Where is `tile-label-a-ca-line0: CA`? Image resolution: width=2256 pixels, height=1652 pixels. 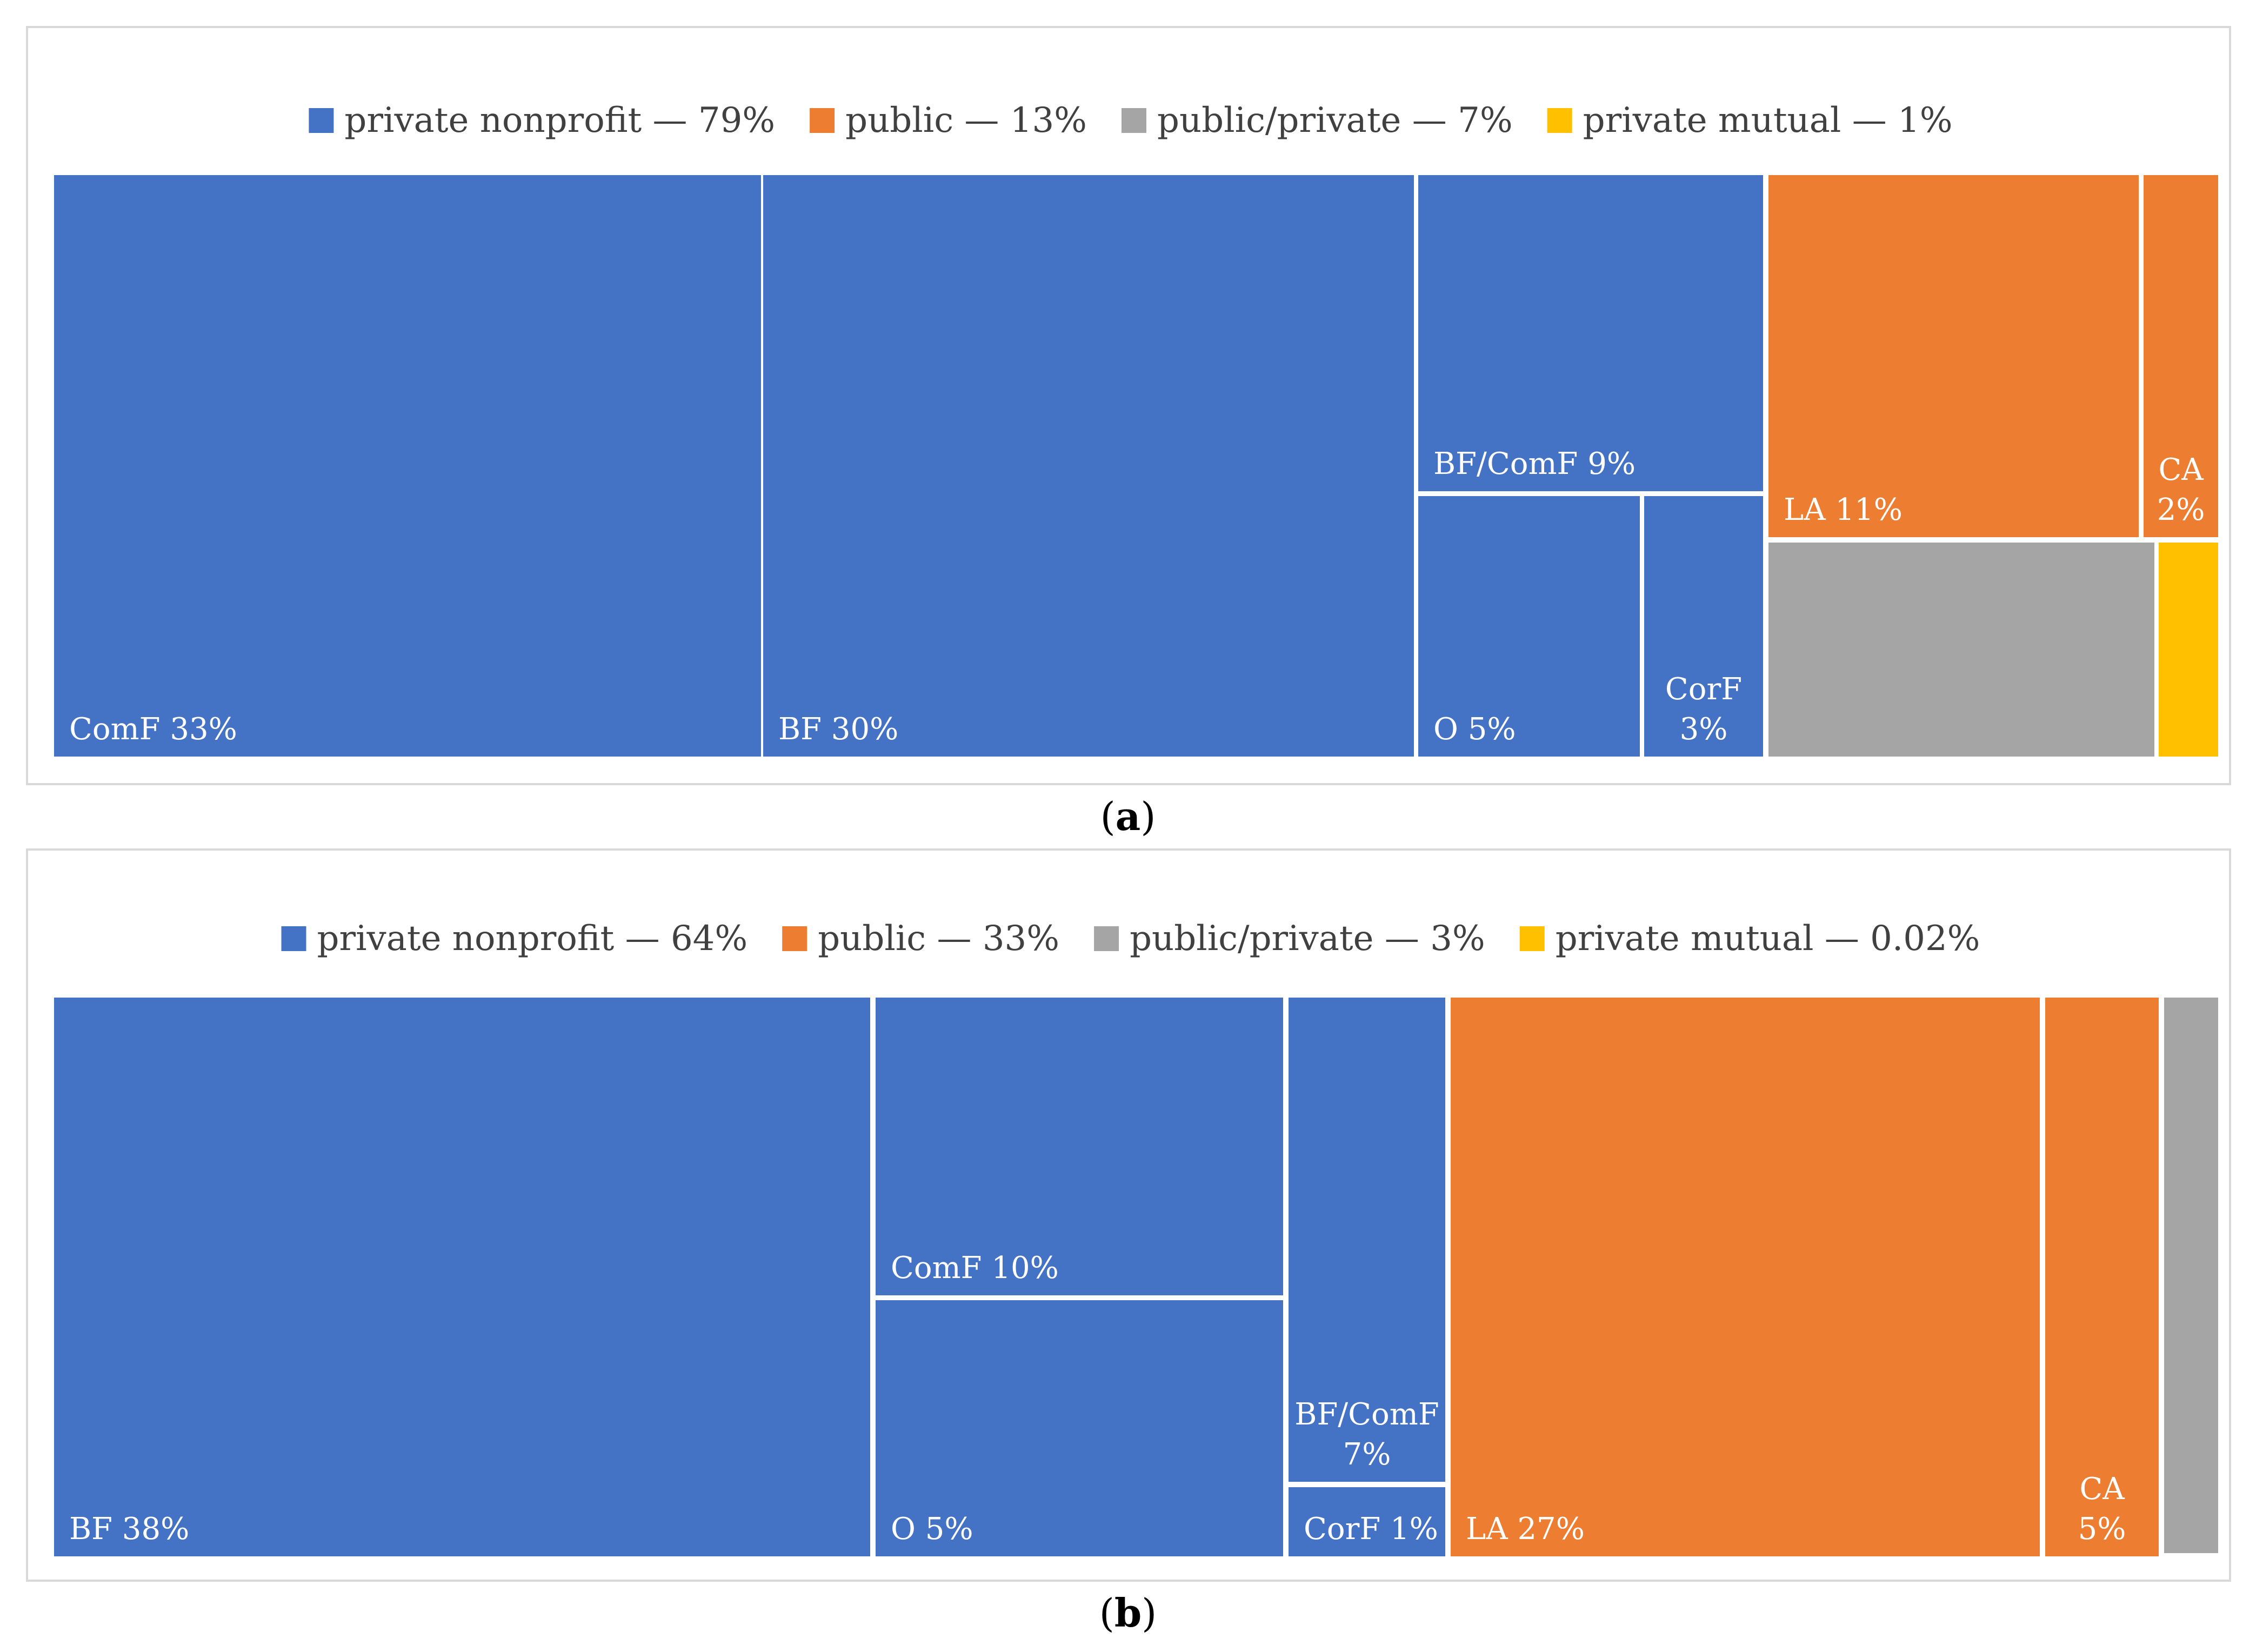
tile-label-a-ca-line0: CA is located at coordinates (2181, 469).